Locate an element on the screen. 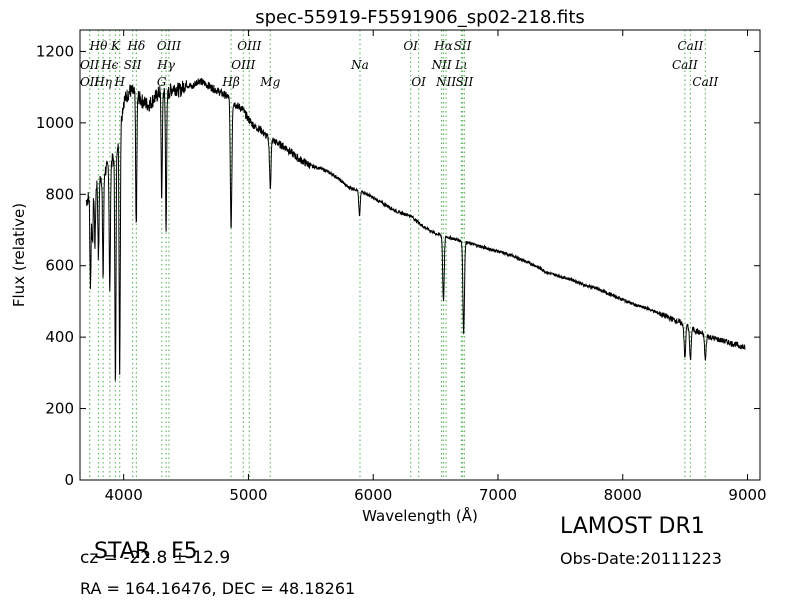  line-marker-label-3: Hη is located at coordinates (102, 82).